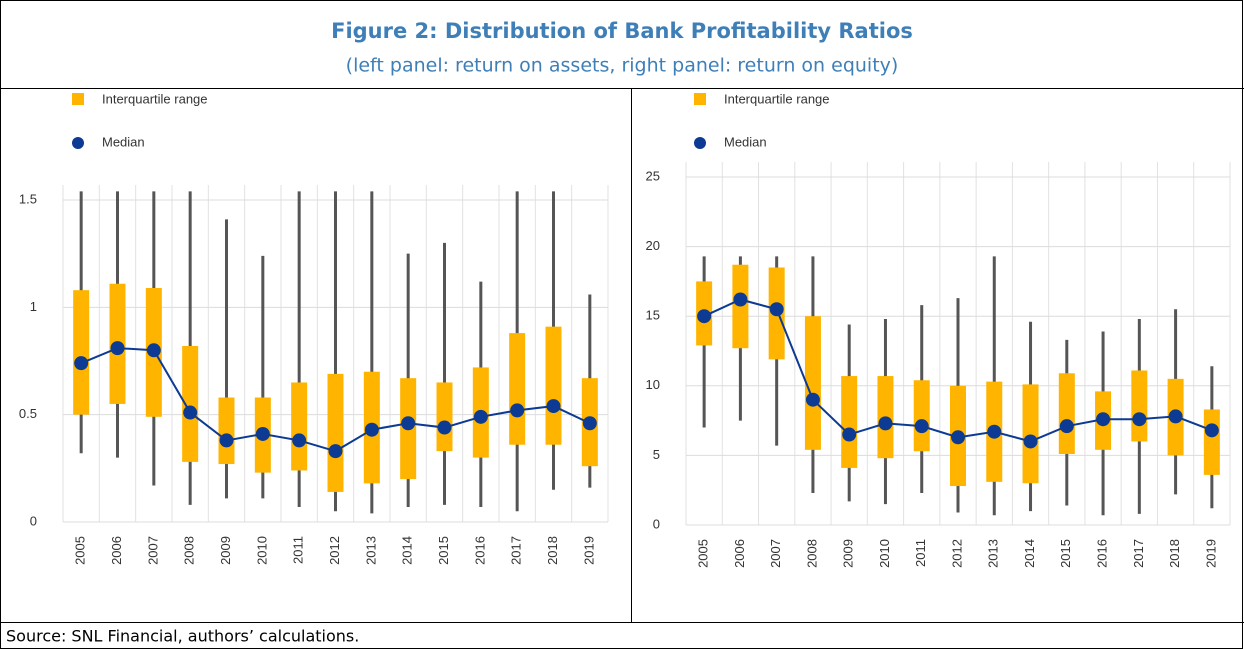 The width and height of the screenshot is (1244, 650). What do you see at coordinates (28, 198) in the screenshot?
I see `y-tick-label: 1.5` at bounding box center [28, 198].